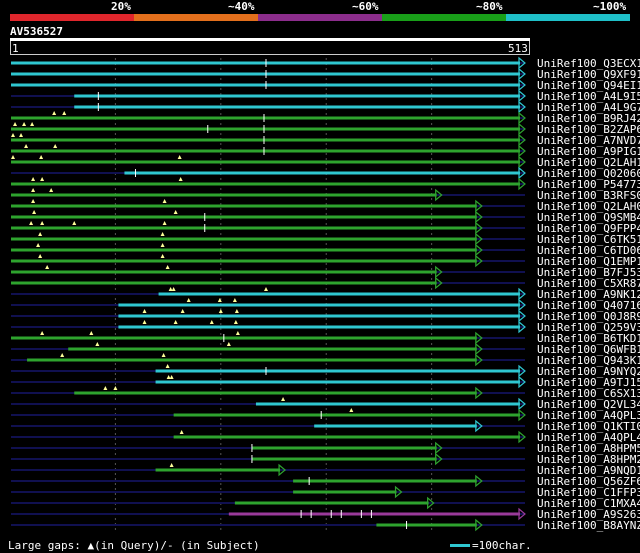 This screenshot has width=640, height=553. I want to click on hit-name-link: UniRef100_Q9SMB4, so click(588, 217).